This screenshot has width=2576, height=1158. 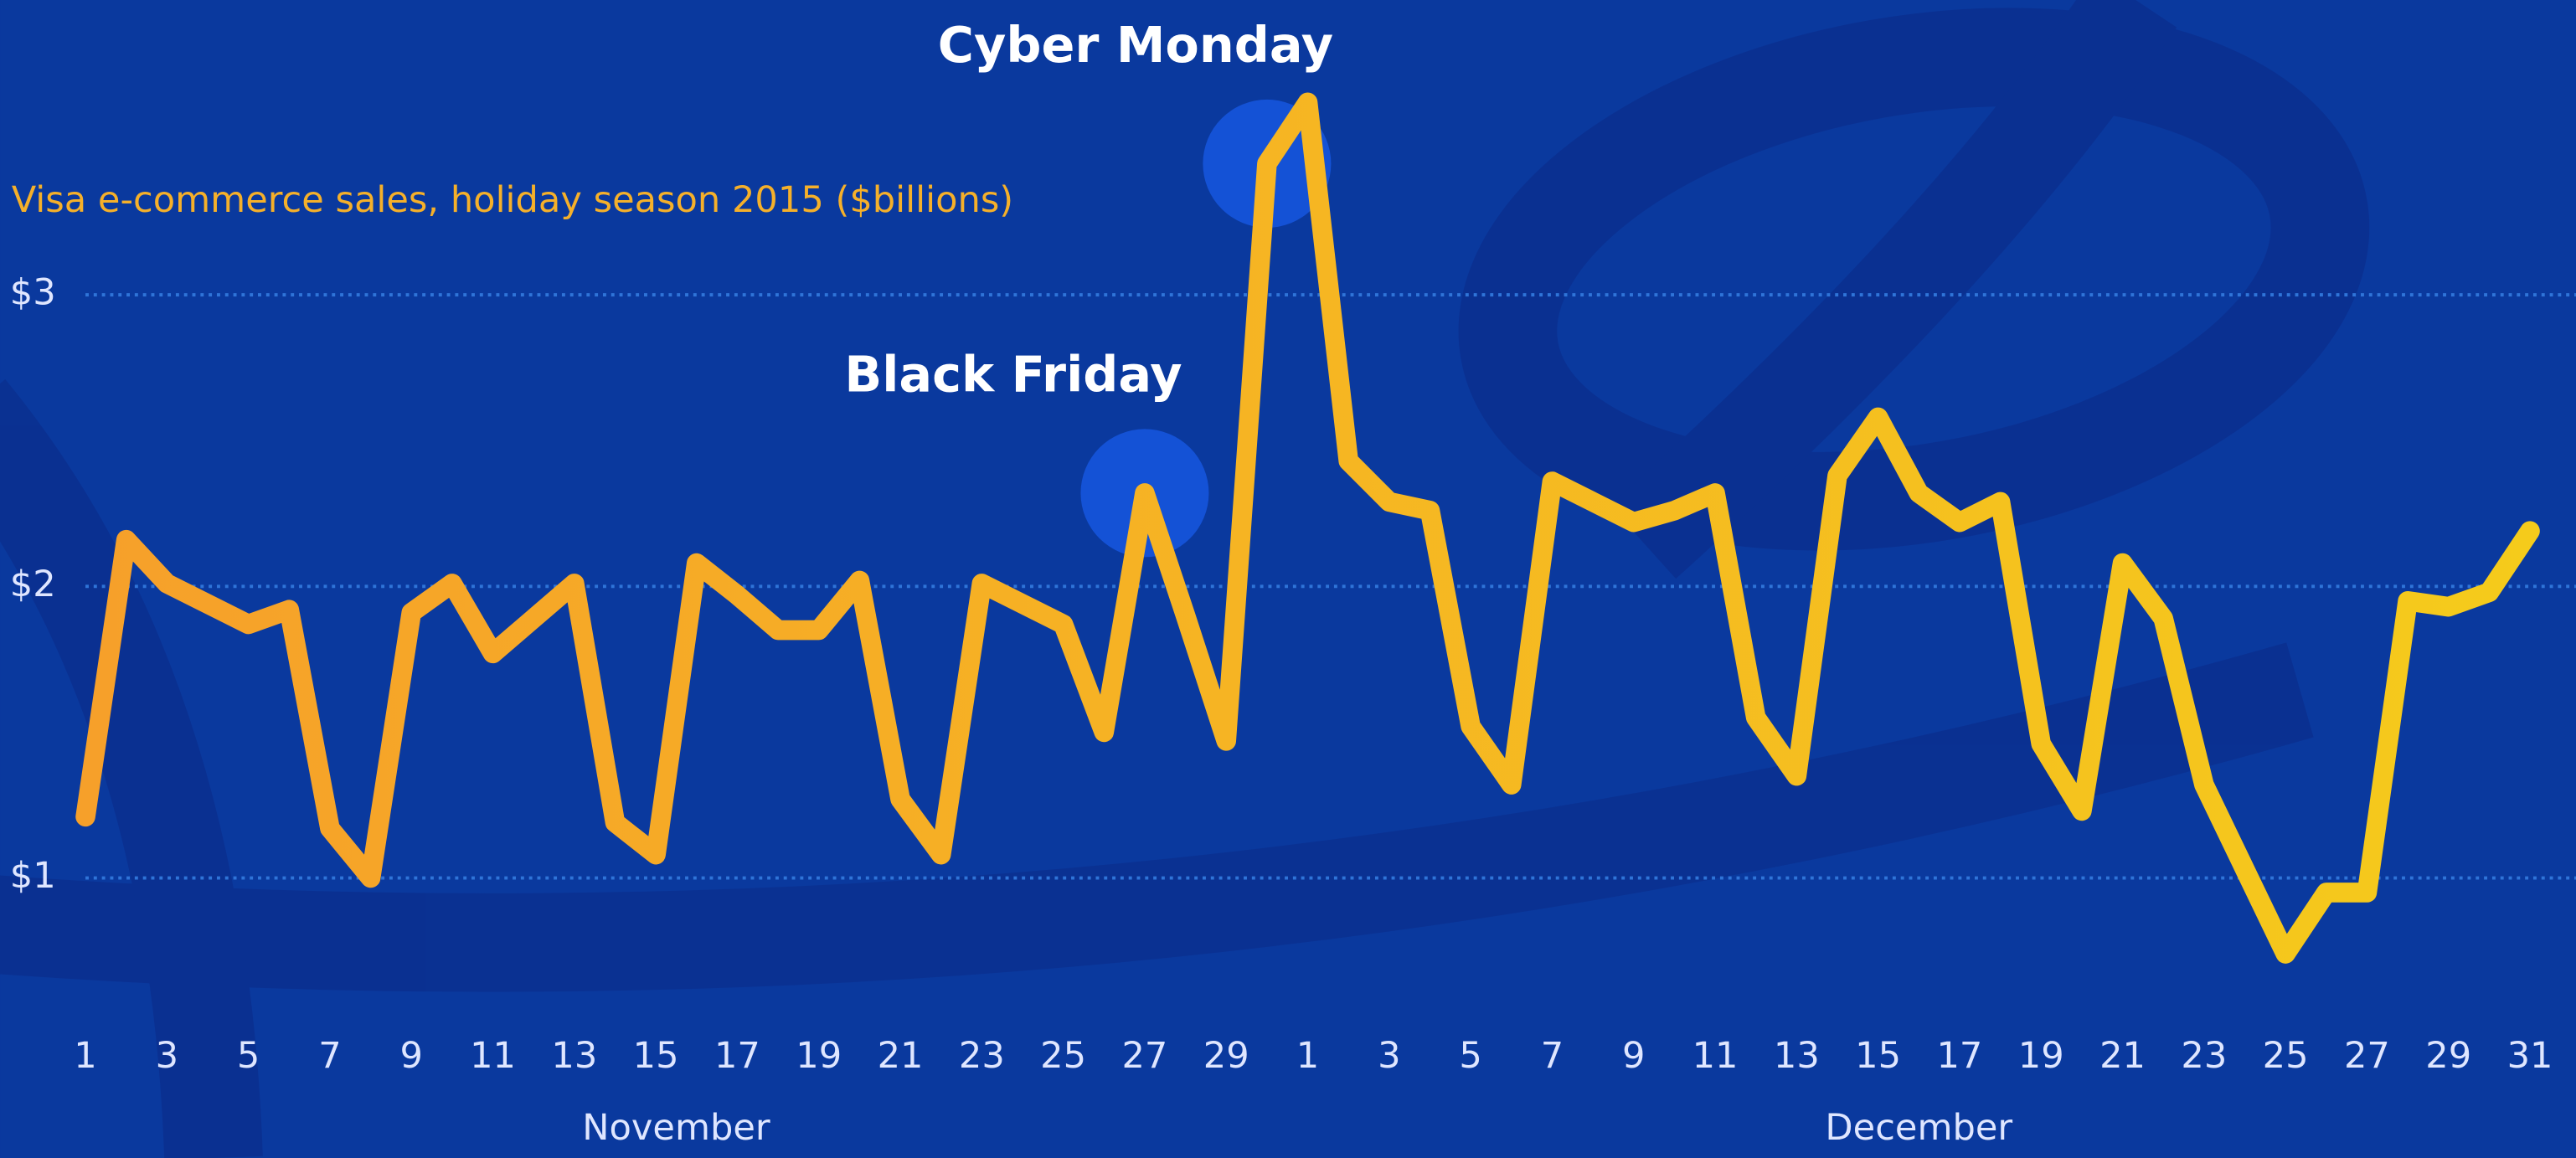 What do you see at coordinates (2530, 1056) in the screenshot?
I see `x-tick-label: 31` at bounding box center [2530, 1056].